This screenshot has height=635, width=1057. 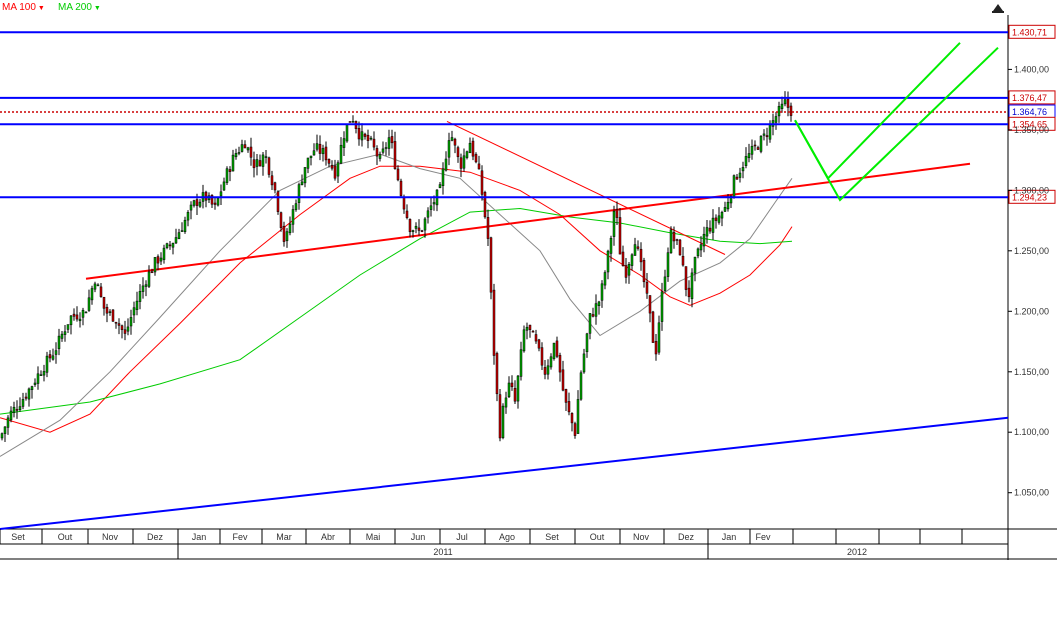 What do you see at coordinates (97, 8) in the screenshot?
I see `chevron-down-icon: ▼` at bounding box center [97, 8].